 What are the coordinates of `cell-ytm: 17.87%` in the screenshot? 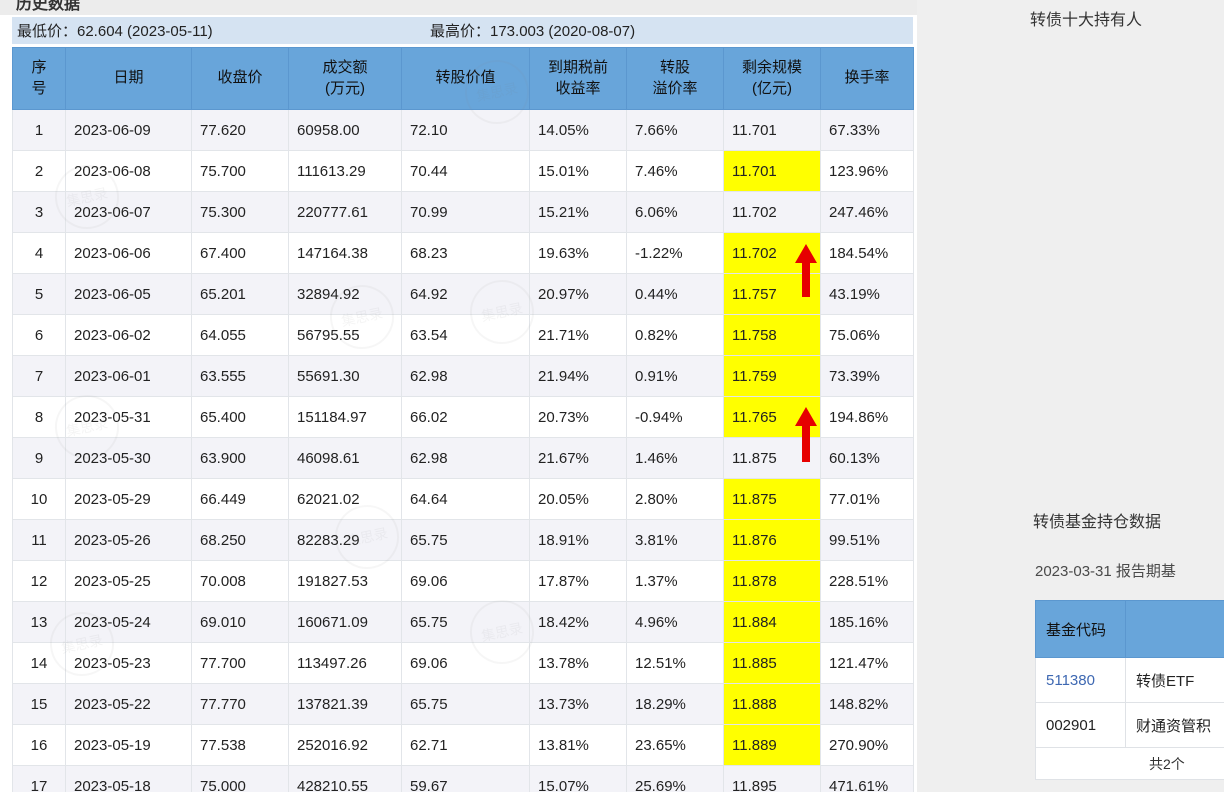 It's located at (578, 581).